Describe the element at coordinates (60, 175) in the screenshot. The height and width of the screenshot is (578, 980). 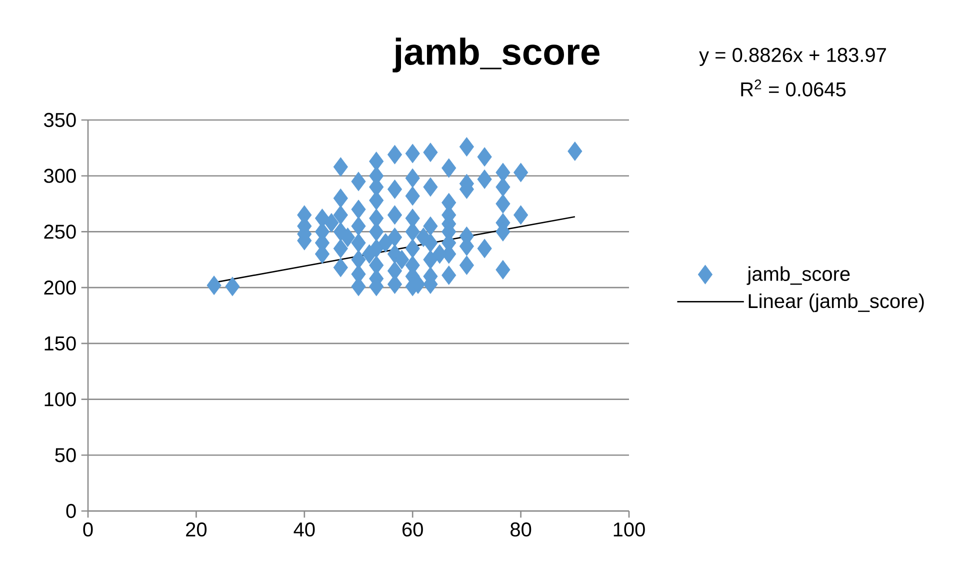
I see `y-tick-label: 300` at that location.